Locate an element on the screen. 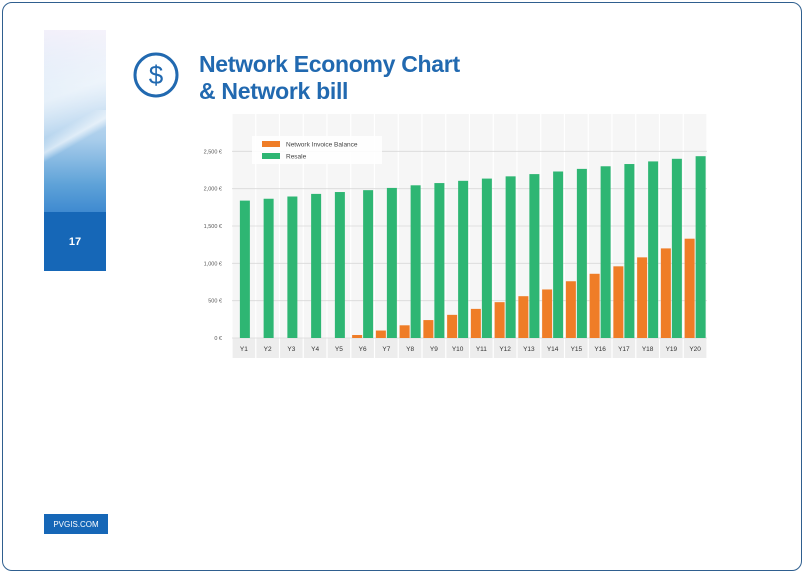 This screenshot has height=575, width=806. x-tick-label: Y4 is located at coordinates (315, 349).